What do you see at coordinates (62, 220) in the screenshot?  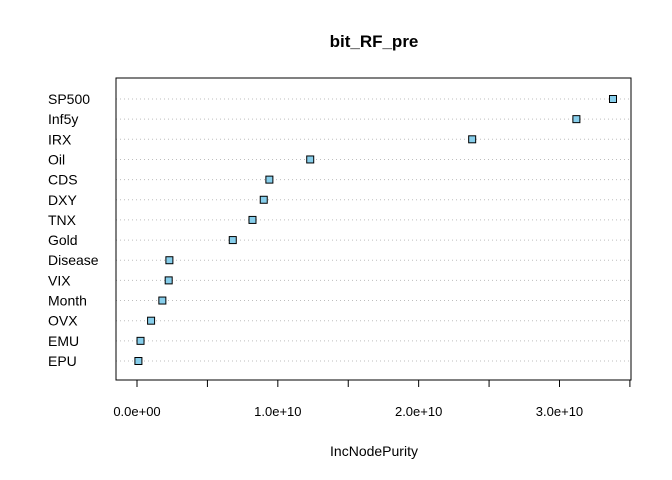 I see `category-label-tnx: TNX` at bounding box center [62, 220].